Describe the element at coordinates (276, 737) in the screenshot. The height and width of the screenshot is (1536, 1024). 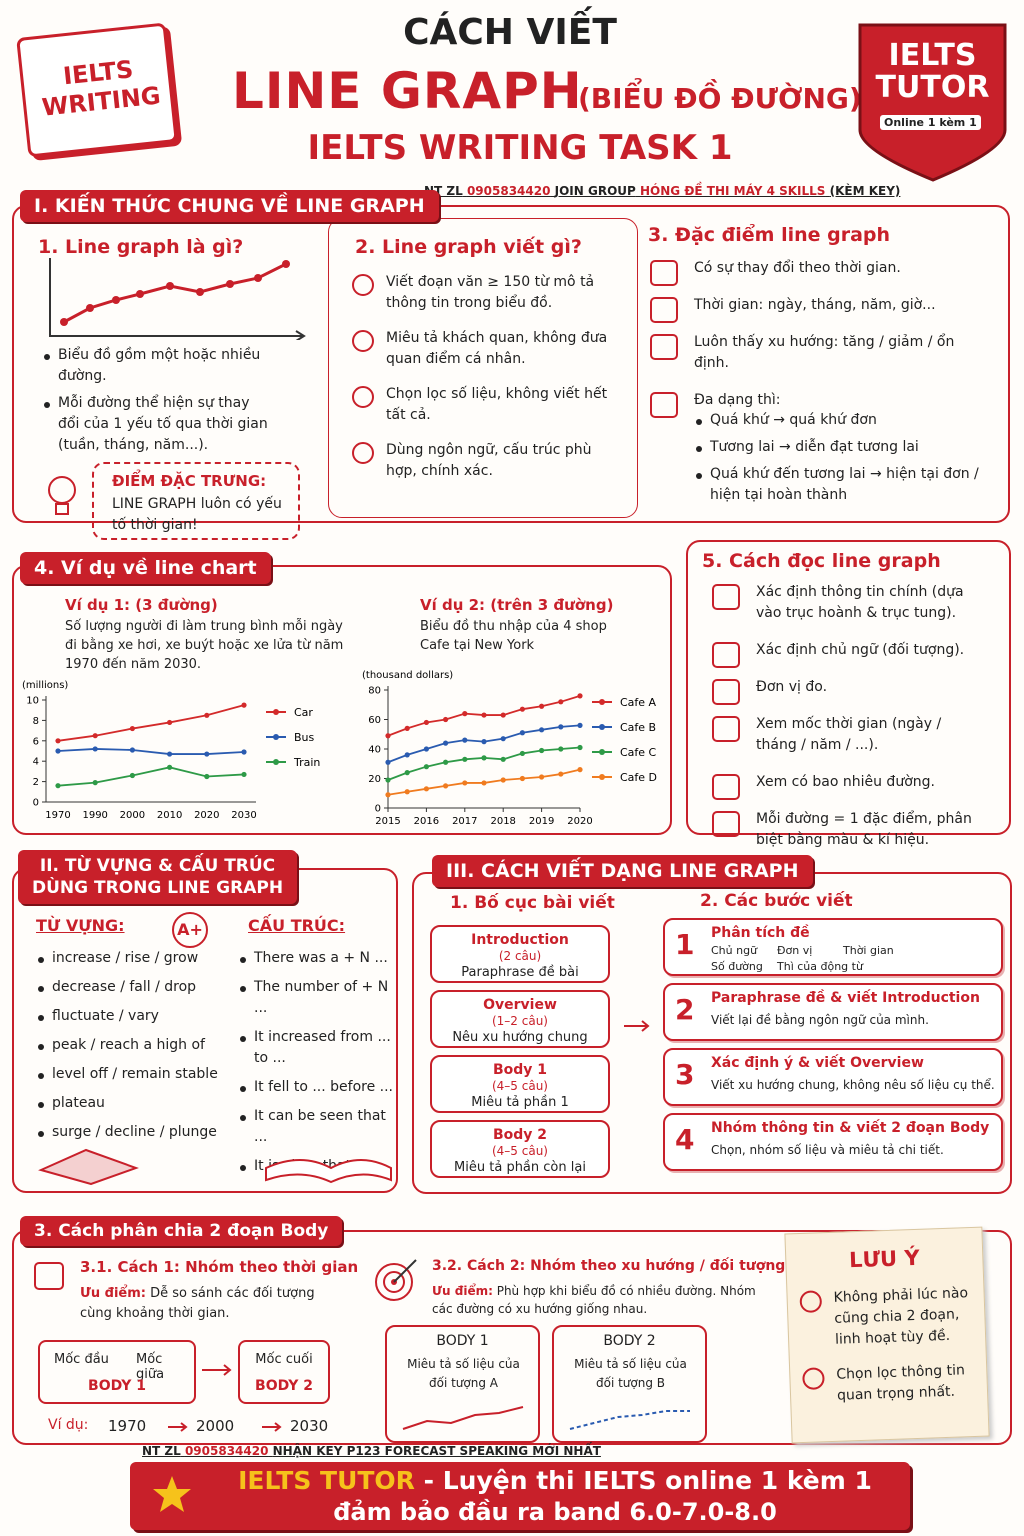
I see `legend-swatch` at that location.